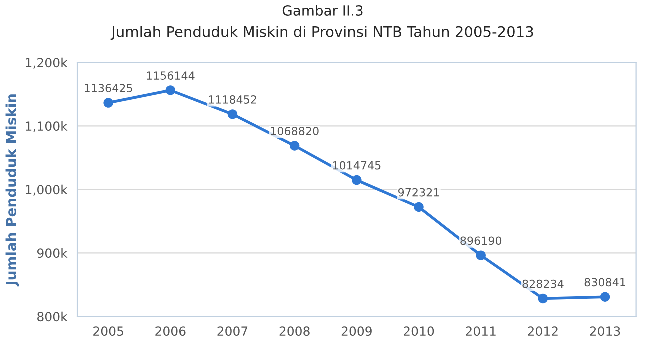  I want to click on data-label: 828234, so click(543, 284).